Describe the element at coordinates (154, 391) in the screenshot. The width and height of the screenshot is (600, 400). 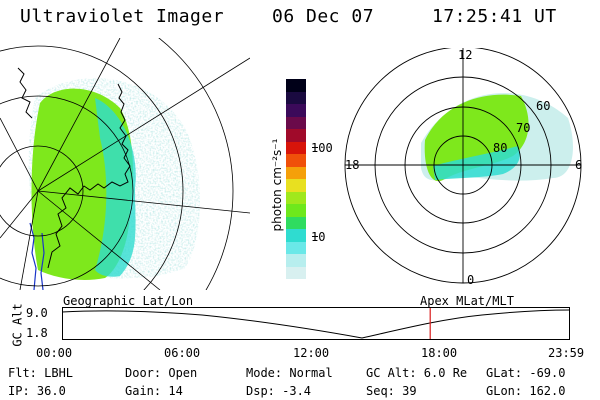
I see `status-gain: Gain: 14` at that location.